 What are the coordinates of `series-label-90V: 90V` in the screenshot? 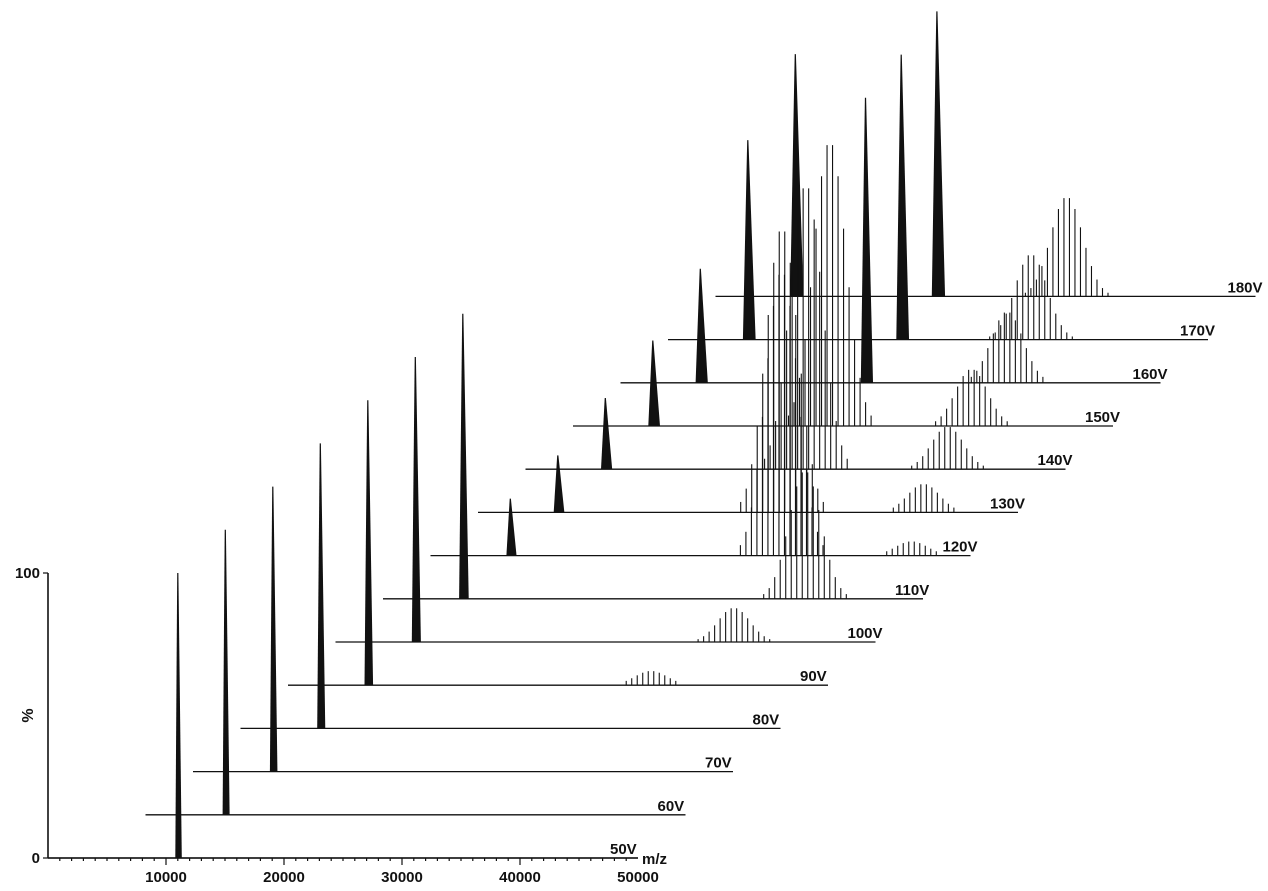 It's located at (813, 676).